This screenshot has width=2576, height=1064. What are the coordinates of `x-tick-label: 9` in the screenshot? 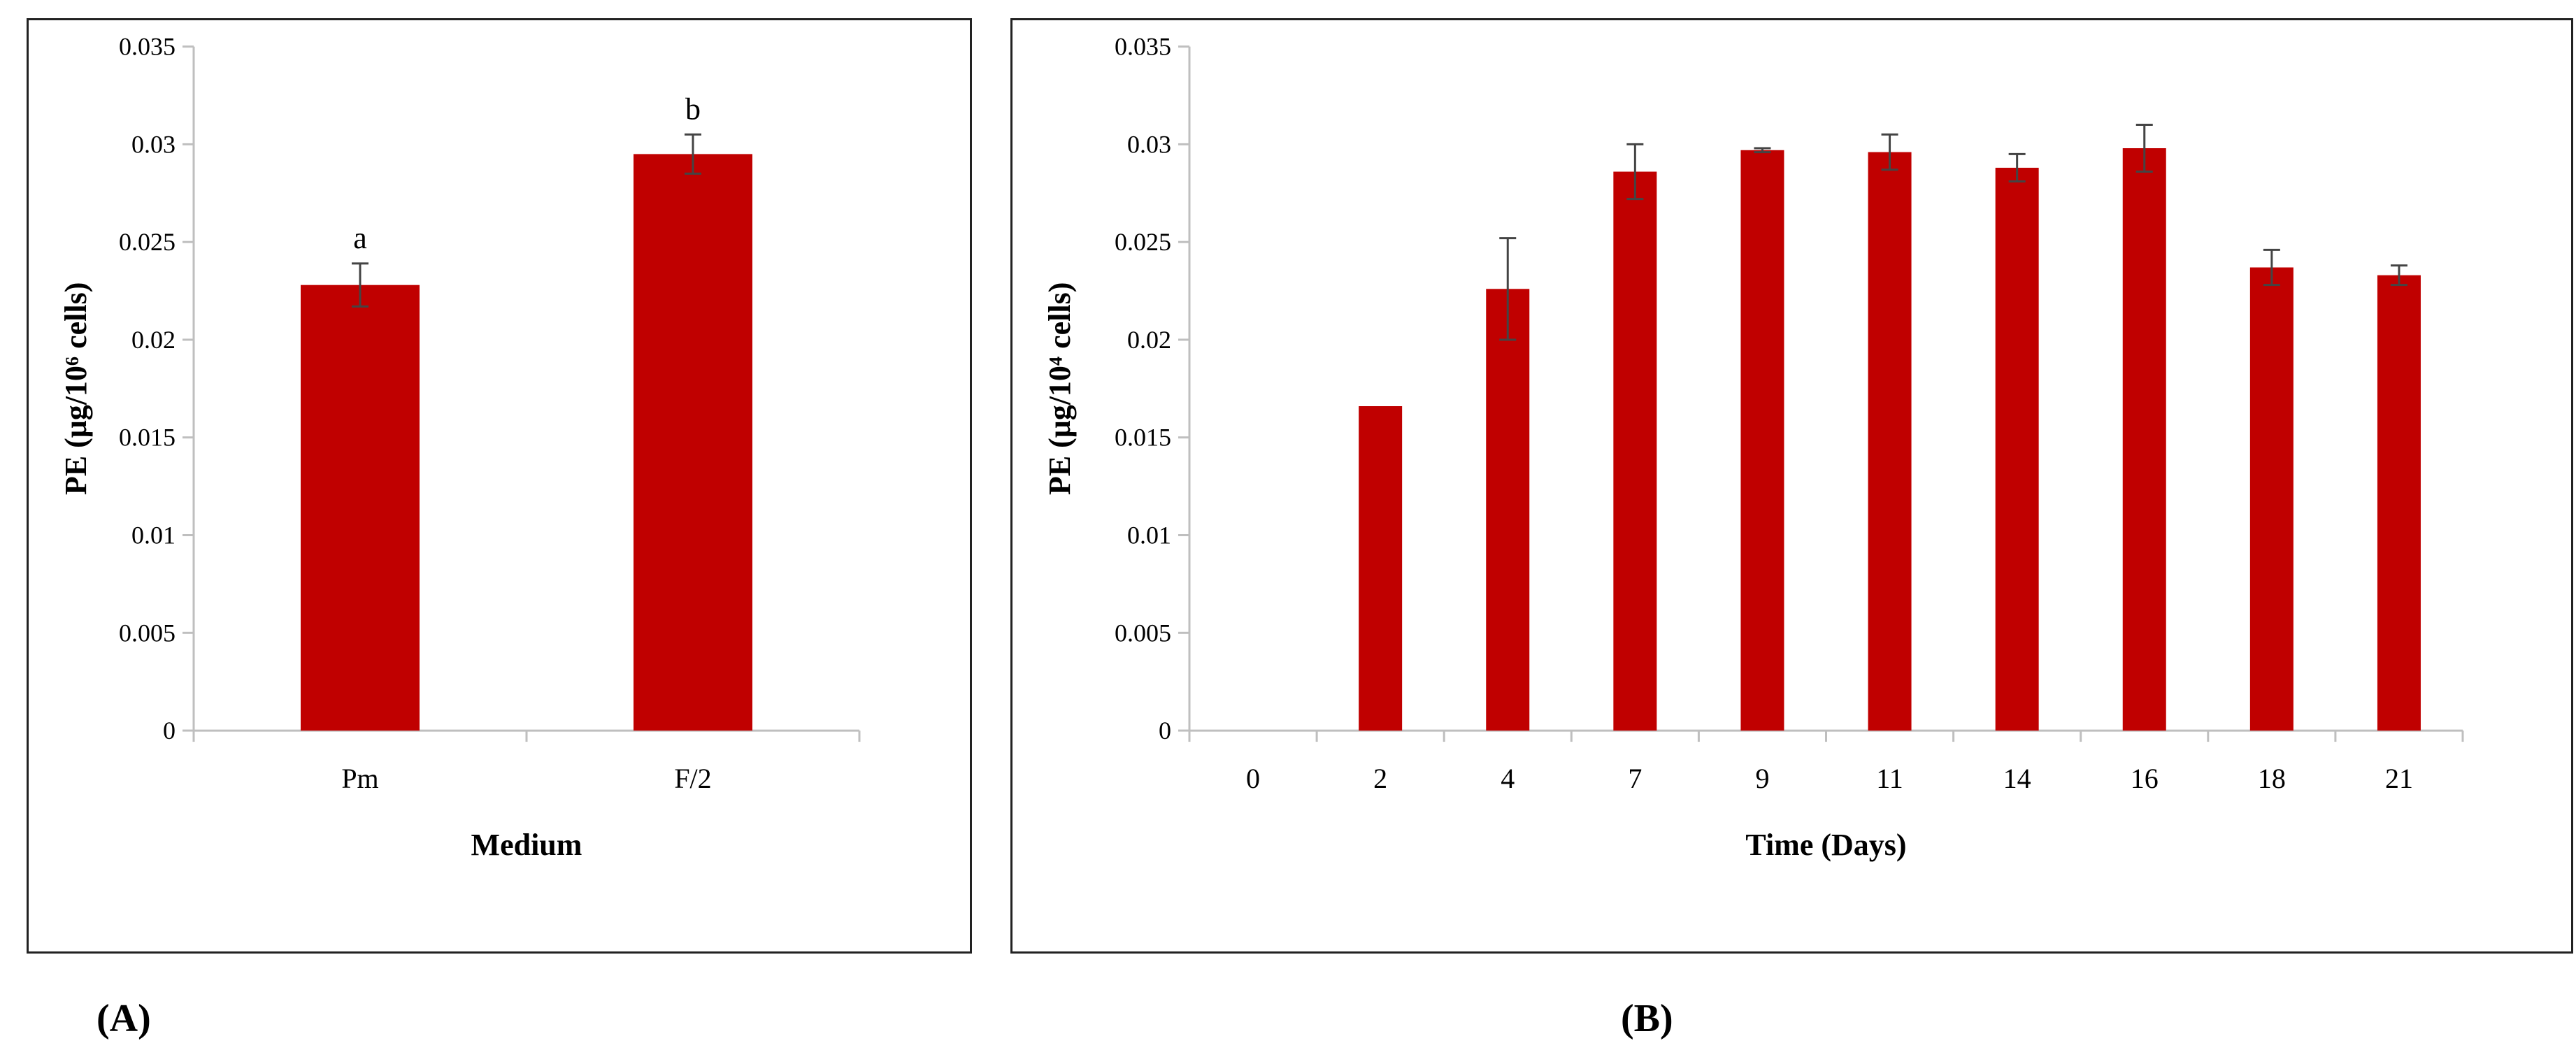 It's located at (1762, 778).